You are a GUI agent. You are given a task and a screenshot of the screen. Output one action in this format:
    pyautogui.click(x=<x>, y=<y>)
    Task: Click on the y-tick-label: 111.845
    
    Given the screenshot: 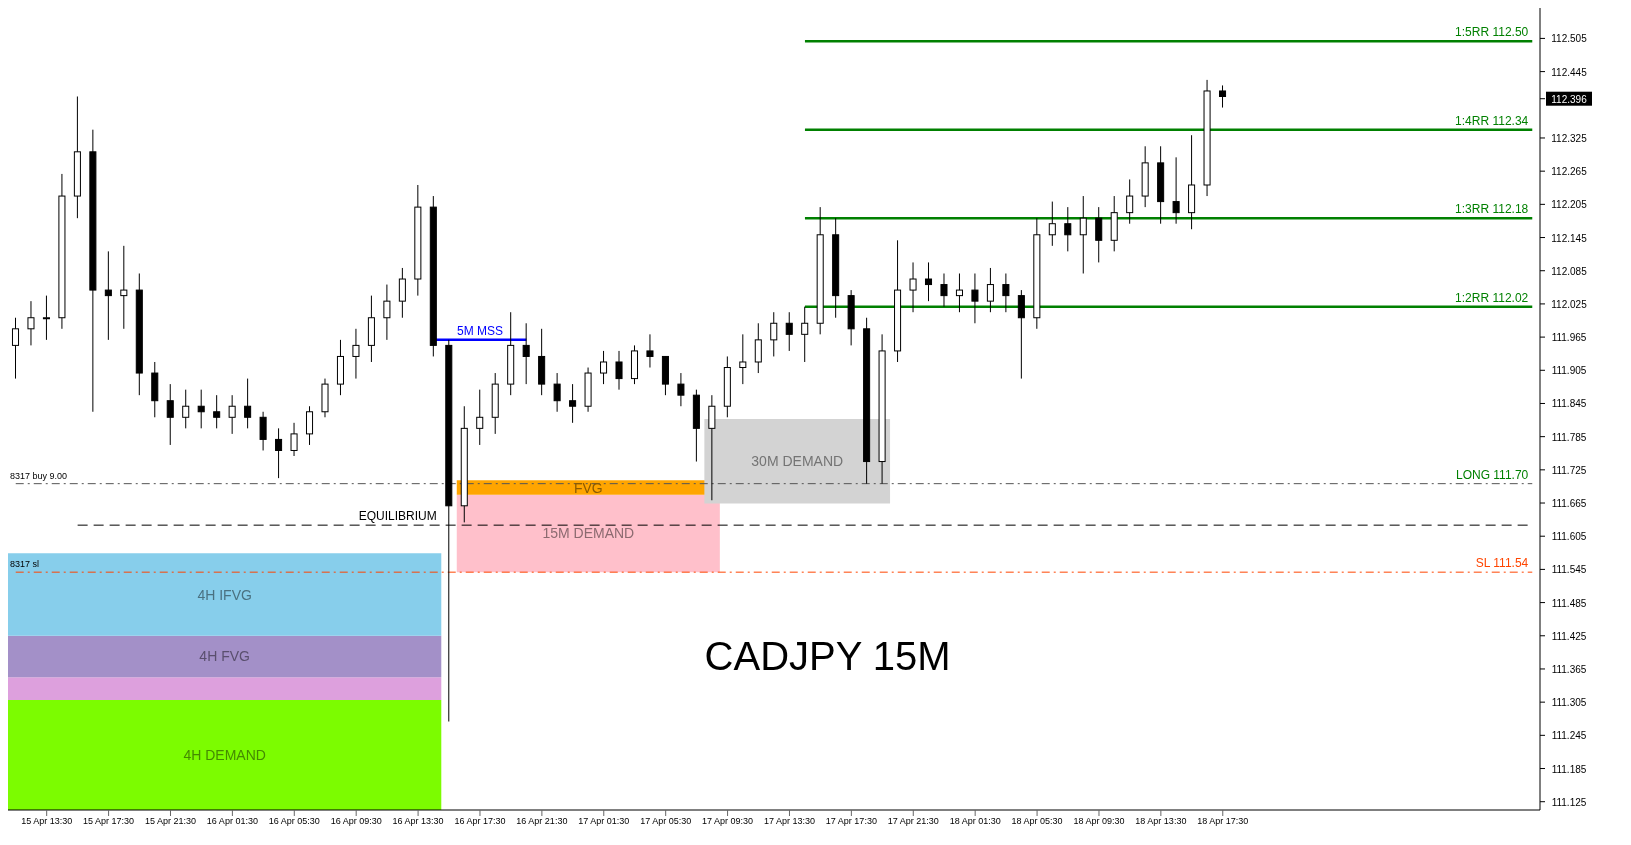 What is the action you would take?
    pyautogui.click(x=1569, y=404)
    